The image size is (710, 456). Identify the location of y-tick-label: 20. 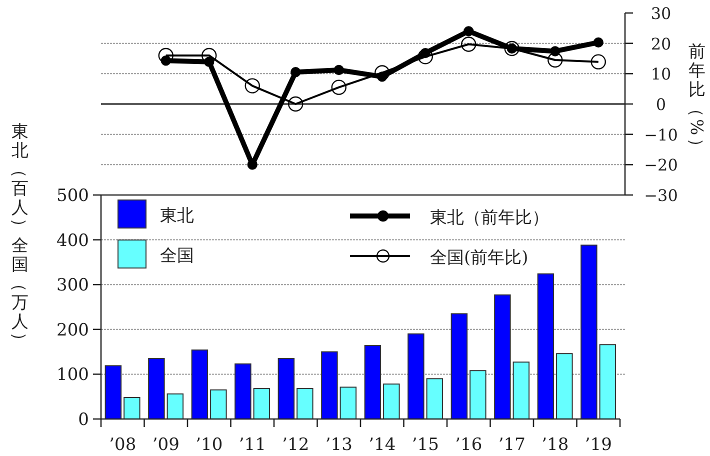
(661, 44).